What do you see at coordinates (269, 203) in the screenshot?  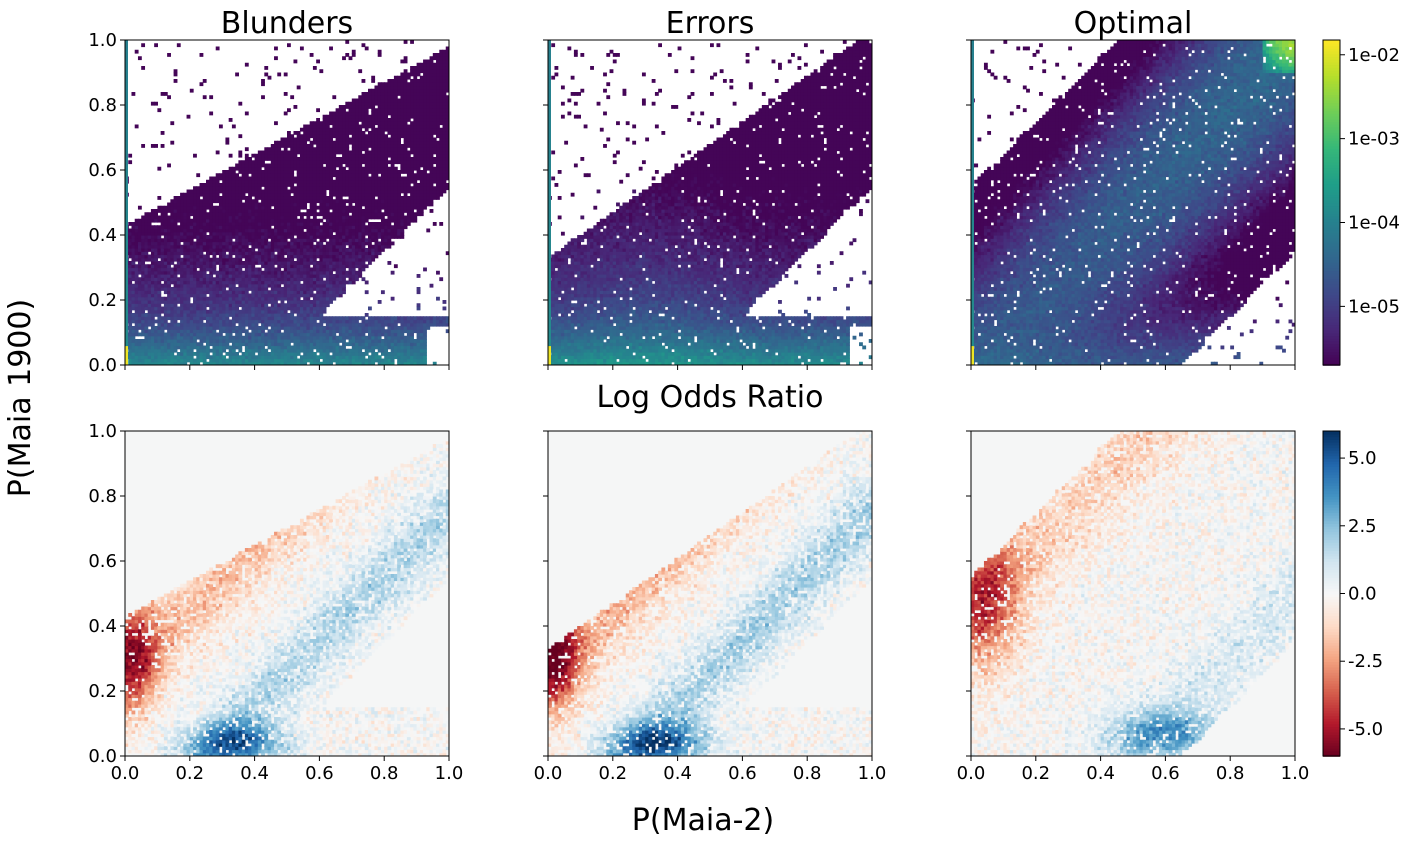 I see `panel-blunders-density: 0.00.20.40.60.81.0` at bounding box center [269, 203].